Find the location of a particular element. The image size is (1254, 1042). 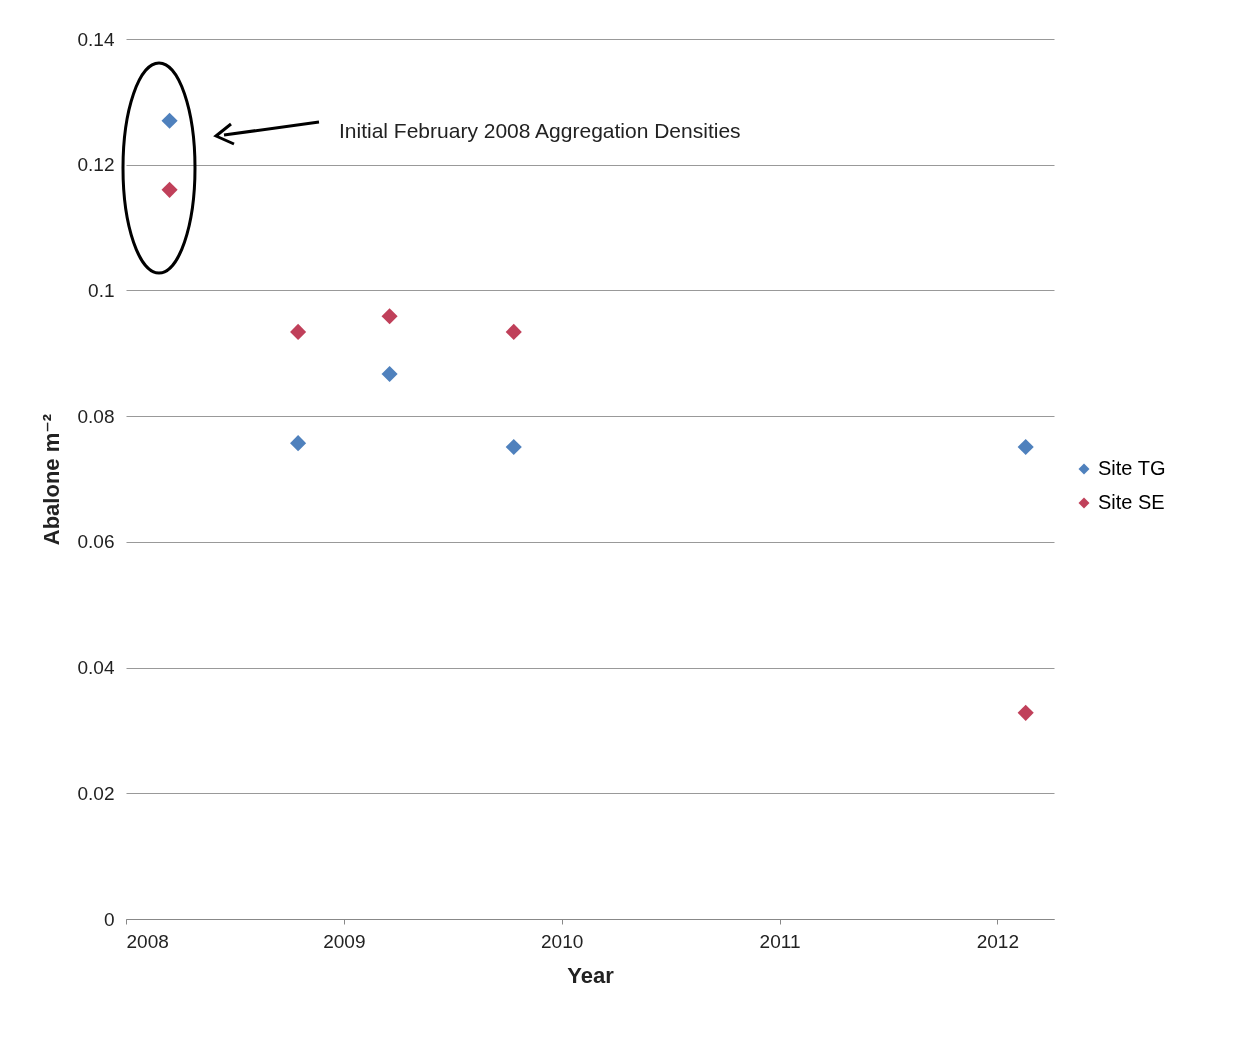

y-tick-label: 0.12 is located at coordinates (96, 165).